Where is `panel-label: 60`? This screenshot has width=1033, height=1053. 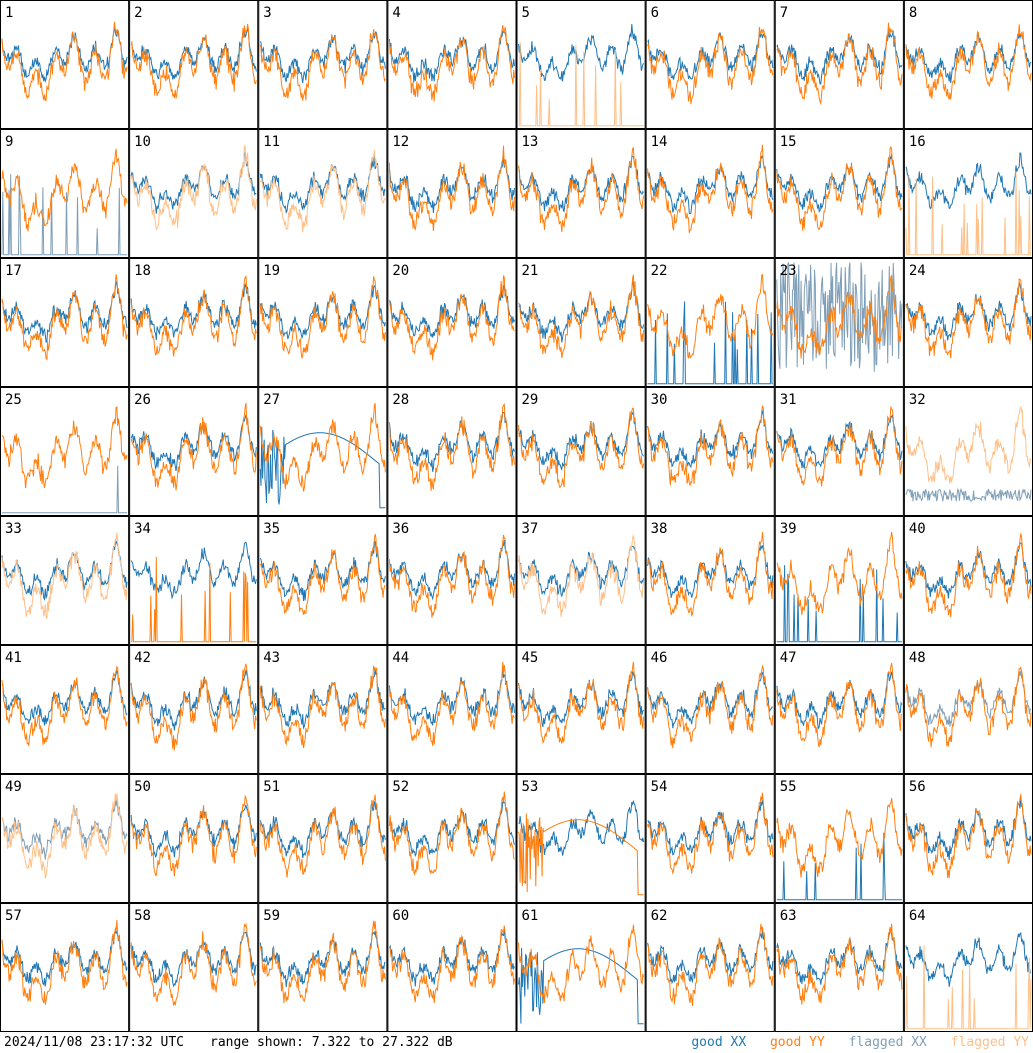 panel-label: 60 is located at coordinates (400, 916).